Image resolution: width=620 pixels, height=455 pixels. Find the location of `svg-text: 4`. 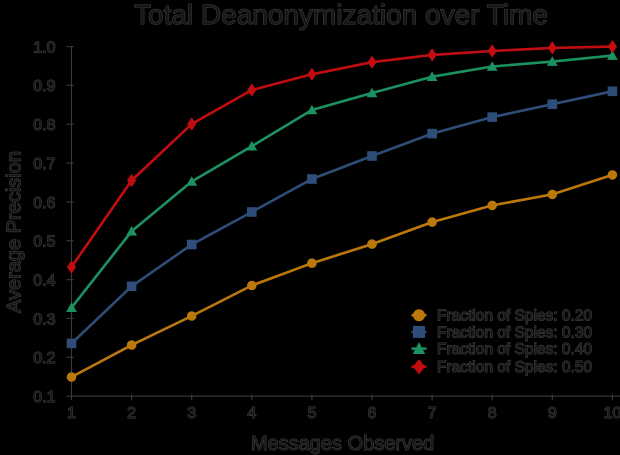

svg-text: 4 is located at coordinates (251, 413).